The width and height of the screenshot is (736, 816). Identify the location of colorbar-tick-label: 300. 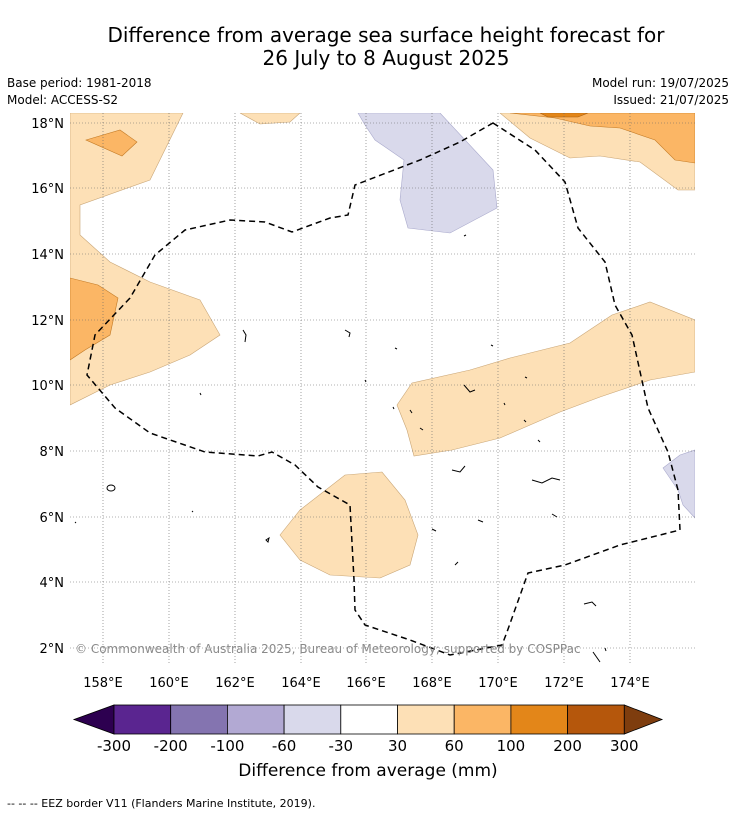
(624, 746).